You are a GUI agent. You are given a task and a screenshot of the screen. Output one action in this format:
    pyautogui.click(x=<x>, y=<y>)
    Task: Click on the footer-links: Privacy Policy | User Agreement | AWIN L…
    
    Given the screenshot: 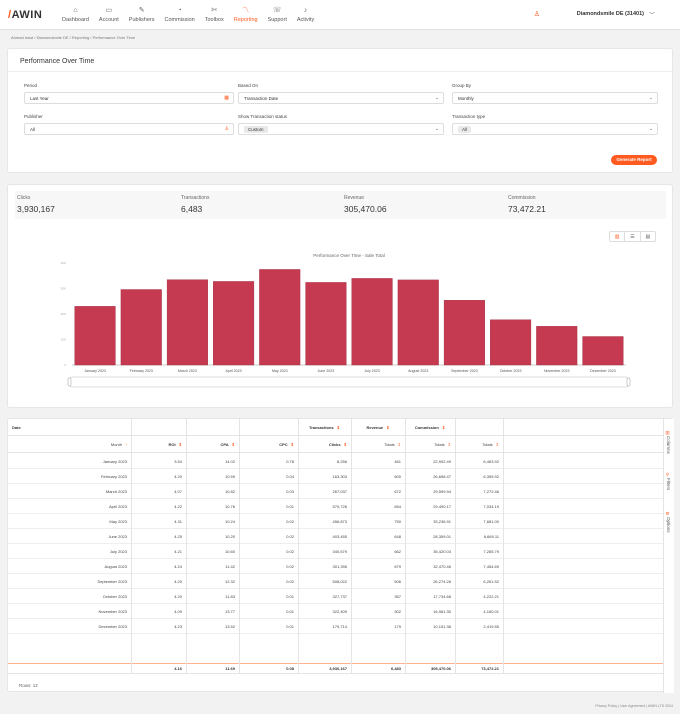 What is the action you would take?
    pyautogui.click(x=634, y=706)
    